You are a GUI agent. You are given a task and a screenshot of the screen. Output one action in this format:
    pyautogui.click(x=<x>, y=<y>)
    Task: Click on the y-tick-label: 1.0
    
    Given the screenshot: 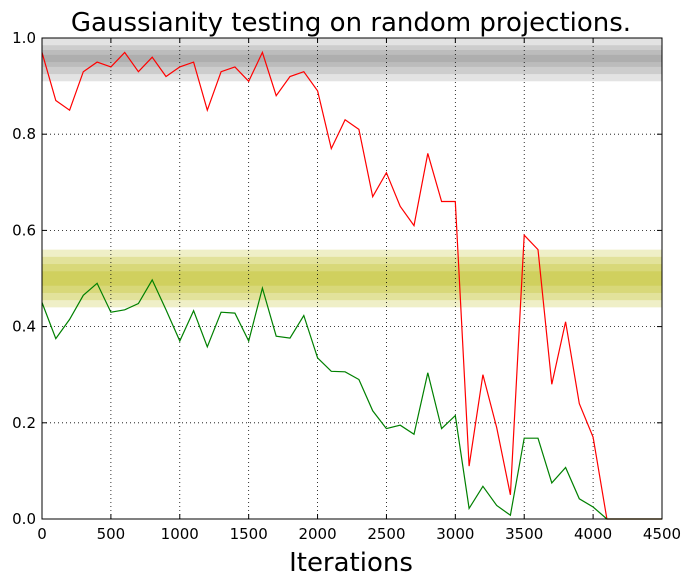 What is the action you would take?
    pyautogui.click(x=24, y=38)
    